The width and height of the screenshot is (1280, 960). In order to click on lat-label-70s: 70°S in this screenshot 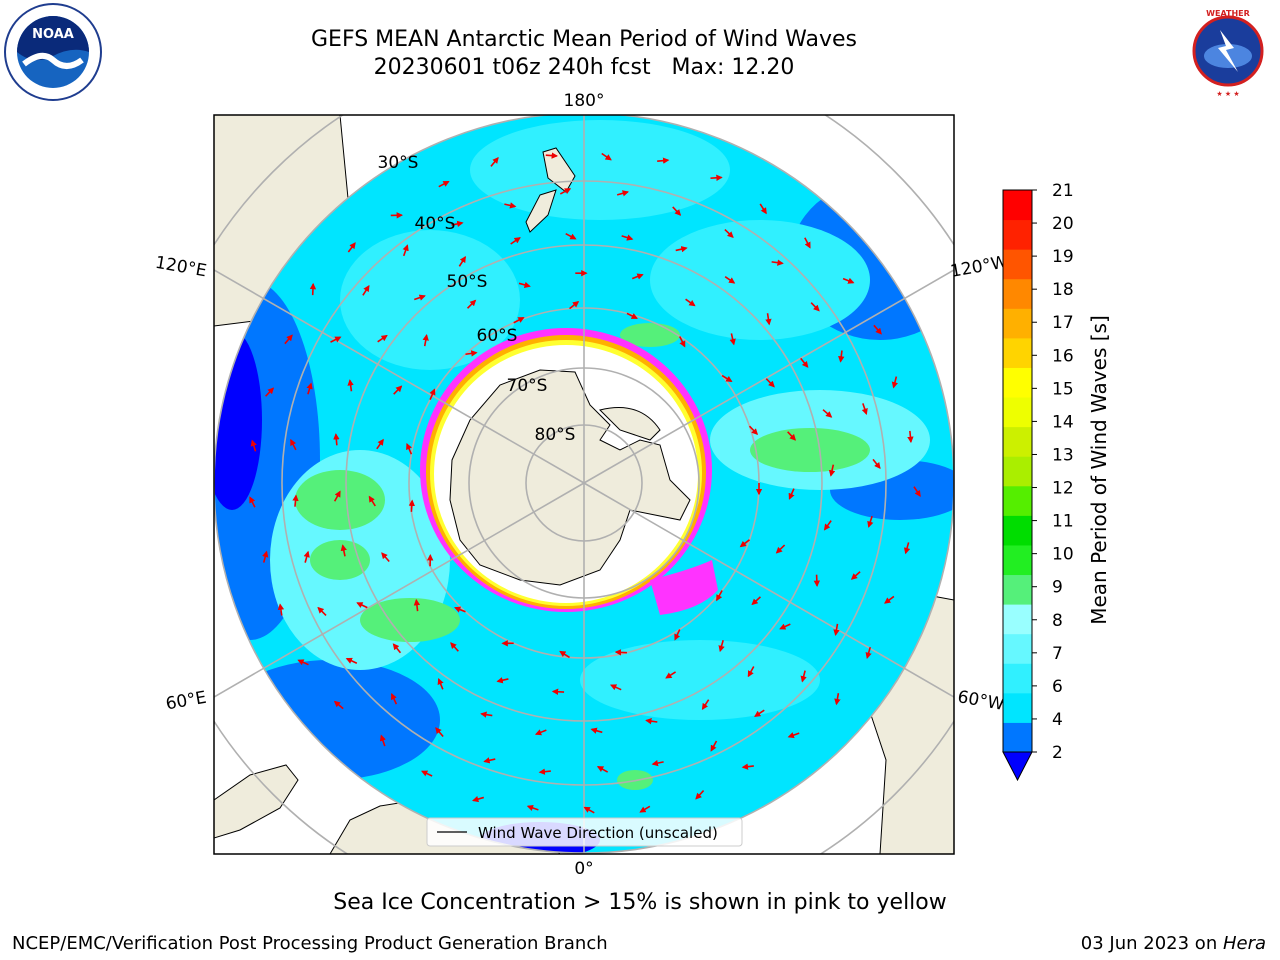, I will do `click(527, 386)`.